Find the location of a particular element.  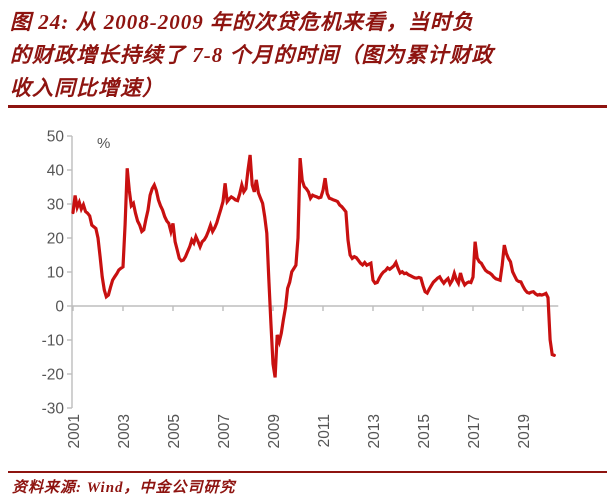

data-source-note: 资料来源: Wind，中金公司研究 is located at coordinates (124, 488).